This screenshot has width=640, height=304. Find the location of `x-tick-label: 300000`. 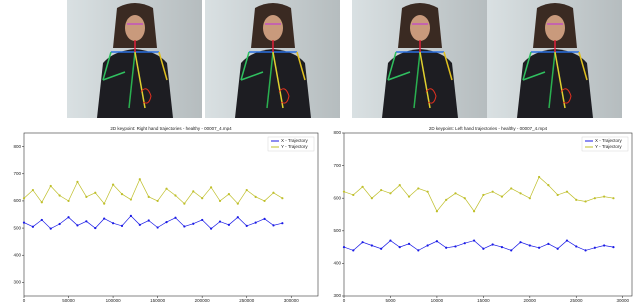

x-tick-label: 300000 is located at coordinates (292, 300).